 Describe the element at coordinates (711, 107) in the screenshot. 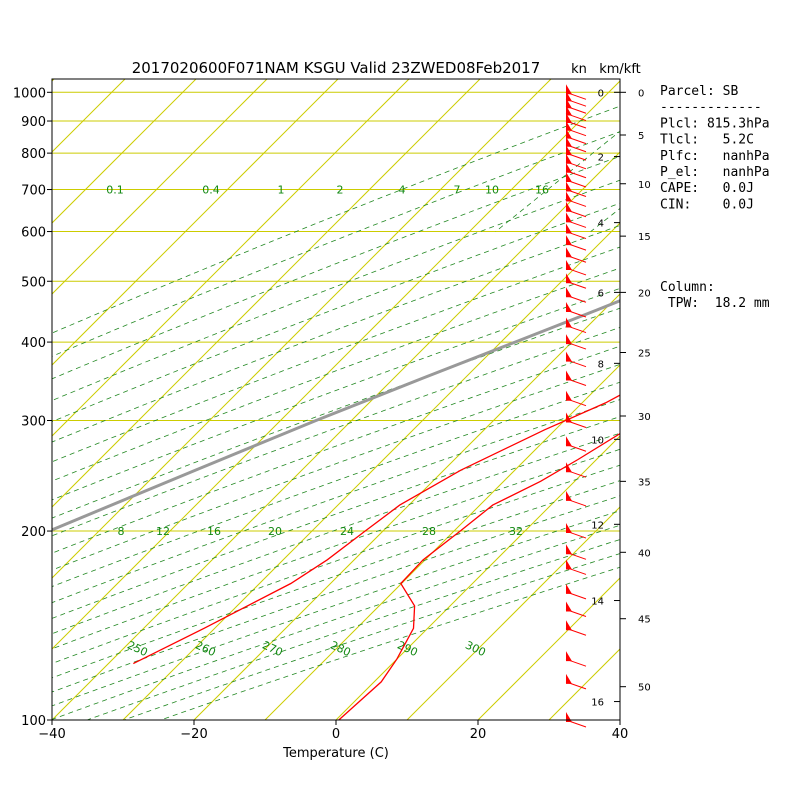

I see `parcel-info-line: -------------` at that location.